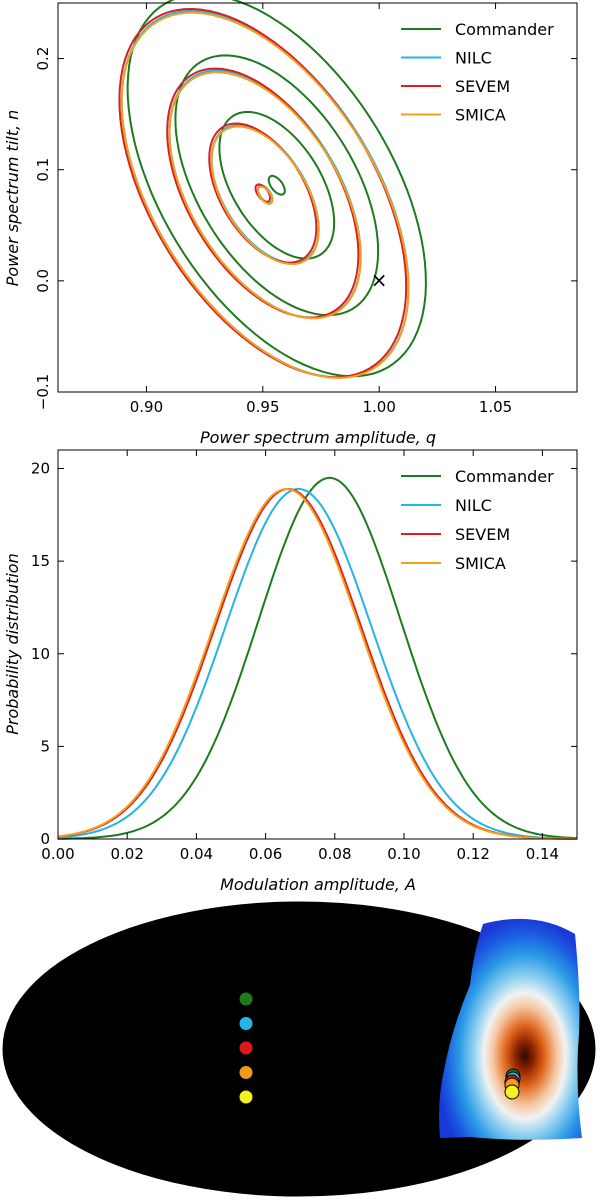 The height and width of the screenshot is (1200, 600). Describe the element at coordinates (504, 476) in the screenshot. I see `distribution-legend-label: Commander` at that location.